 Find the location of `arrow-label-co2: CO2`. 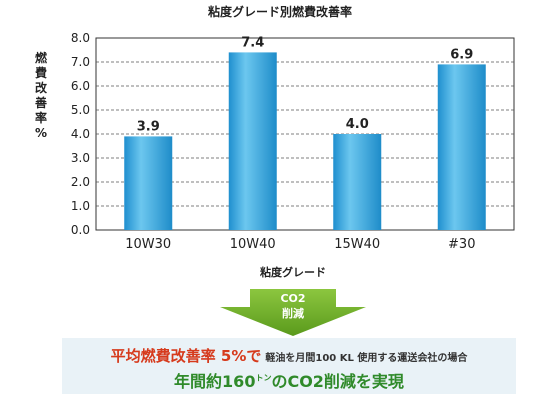

arrow-label-co2: CO2 is located at coordinates (292, 298).